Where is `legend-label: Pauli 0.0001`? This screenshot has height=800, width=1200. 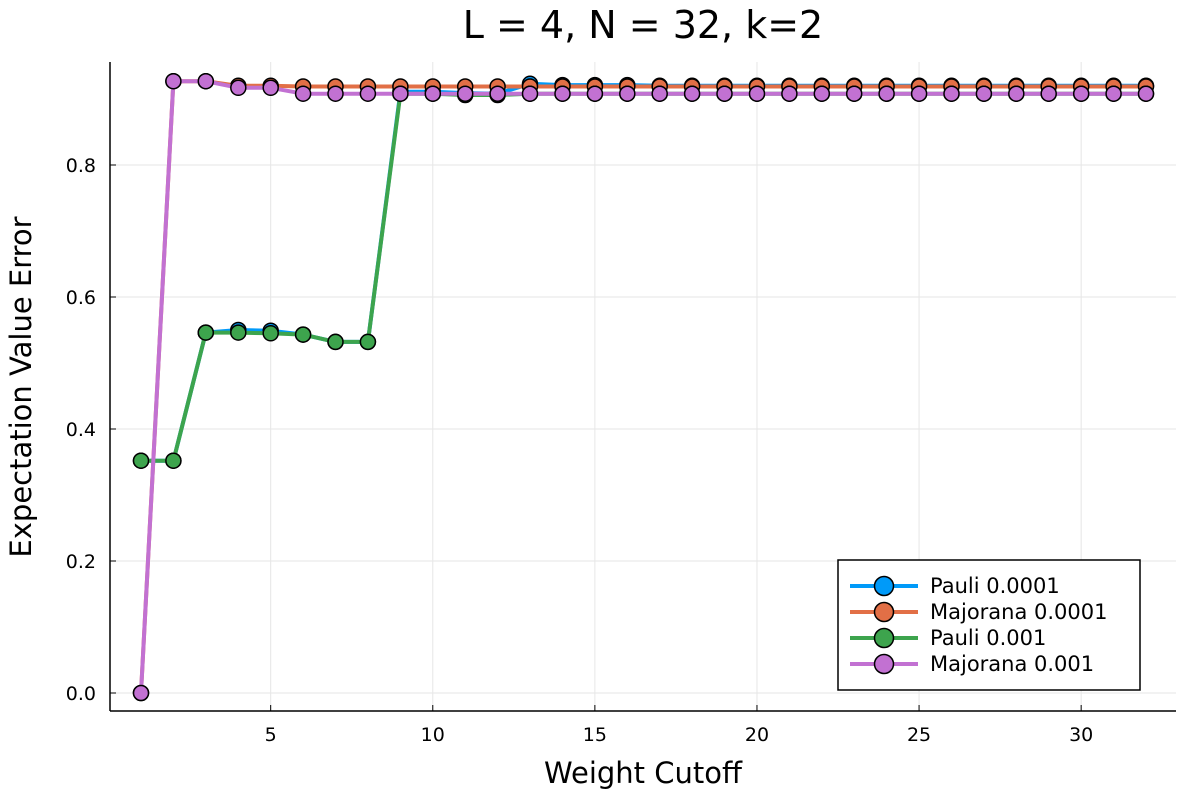 legend-label: Pauli 0.0001 is located at coordinates (995, 586).